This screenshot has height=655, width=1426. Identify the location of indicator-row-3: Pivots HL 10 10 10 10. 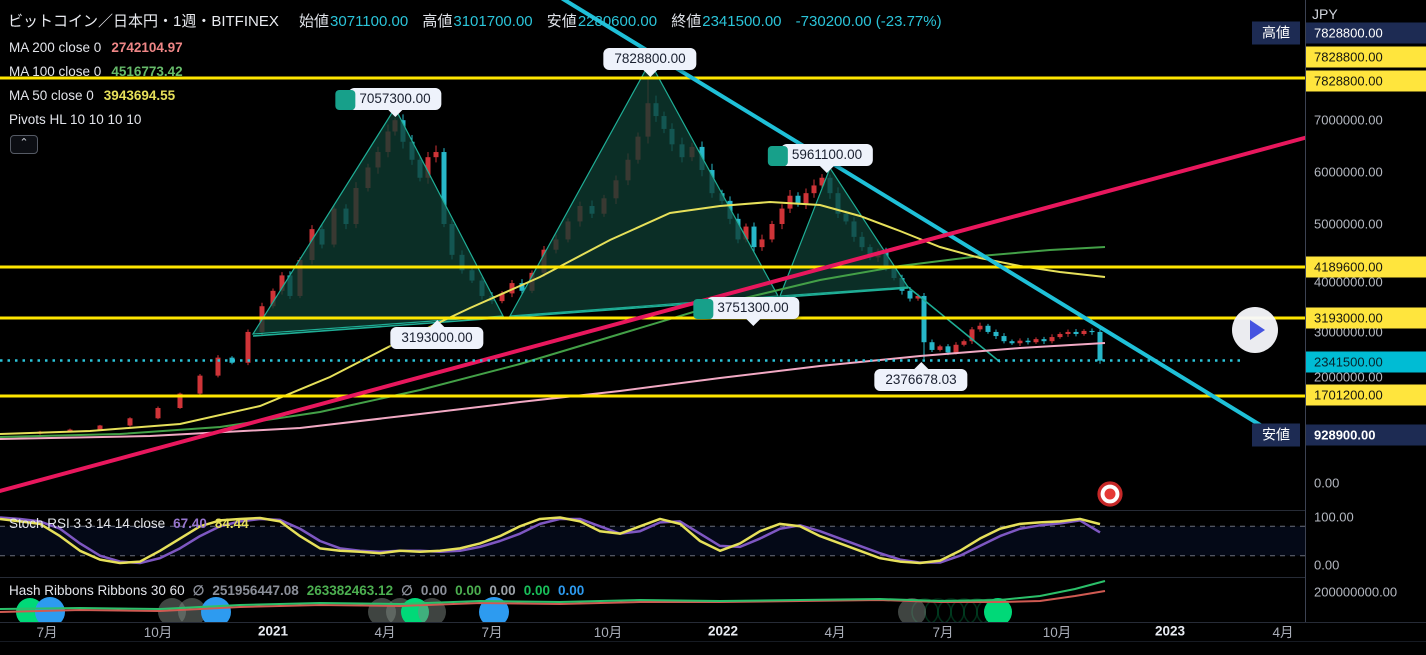
(75, 119).